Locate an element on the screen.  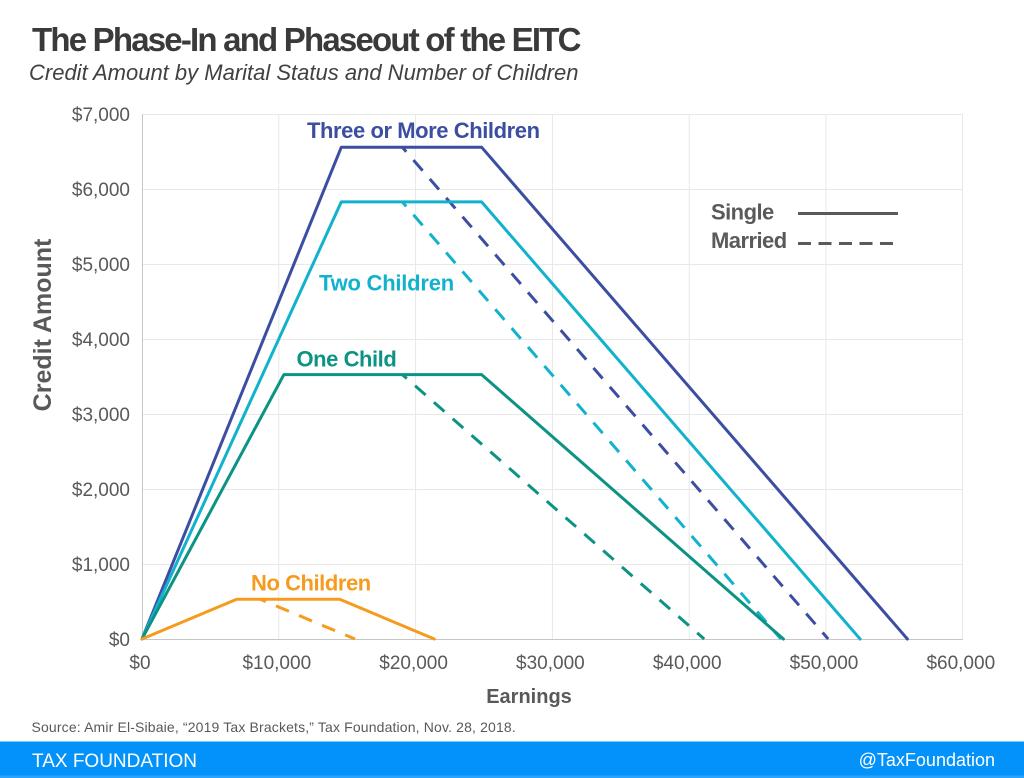
svg-text: $20,000 is located at coordinates (413, 663).